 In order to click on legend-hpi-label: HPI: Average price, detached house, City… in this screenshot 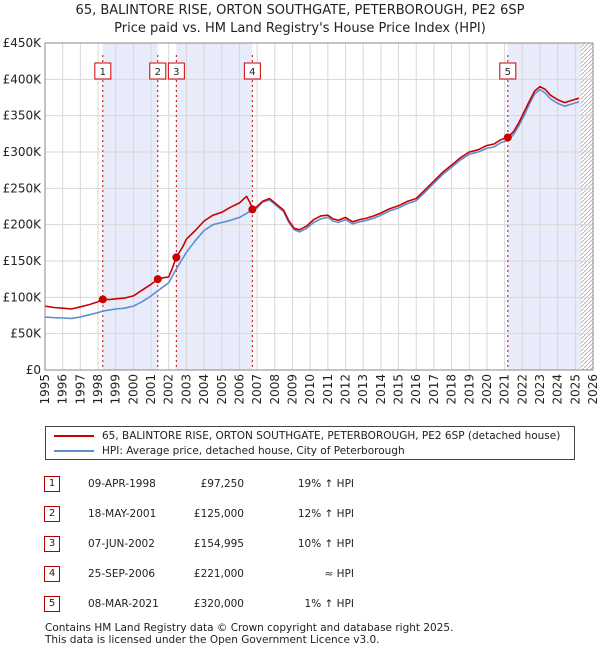, I will do `click(253, 451)`.